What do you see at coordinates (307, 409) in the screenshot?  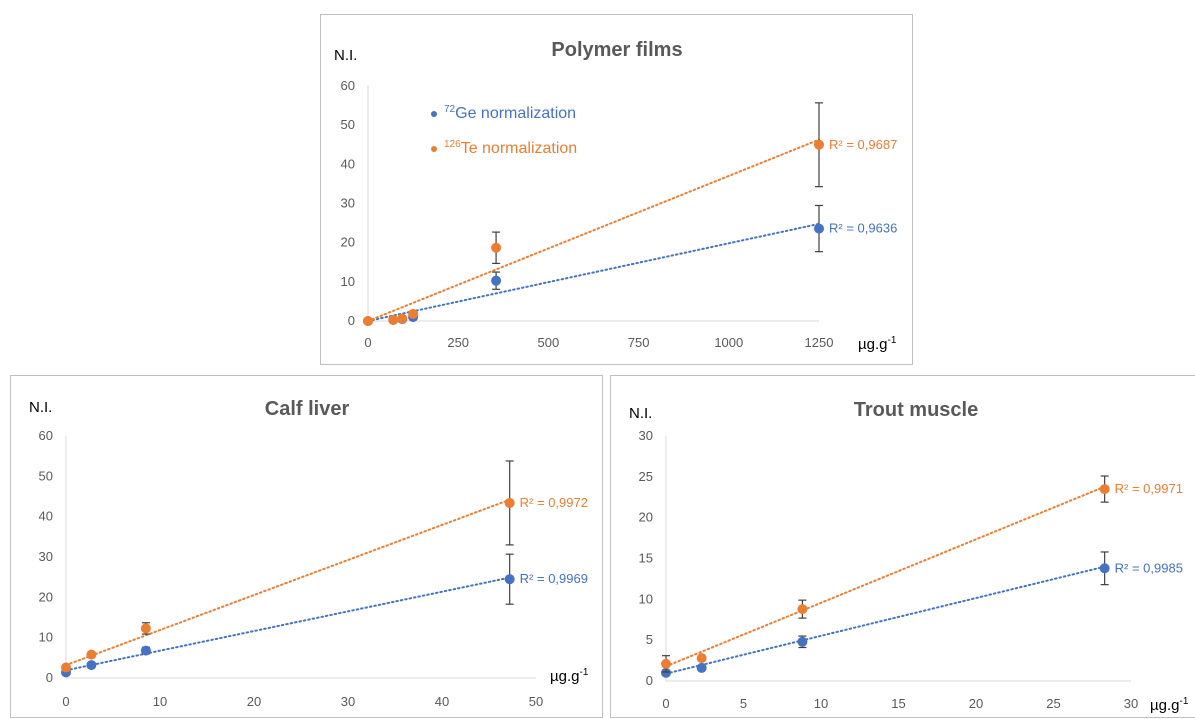 I see `chart-title: Calf liver` at bounding box center [307, 409].